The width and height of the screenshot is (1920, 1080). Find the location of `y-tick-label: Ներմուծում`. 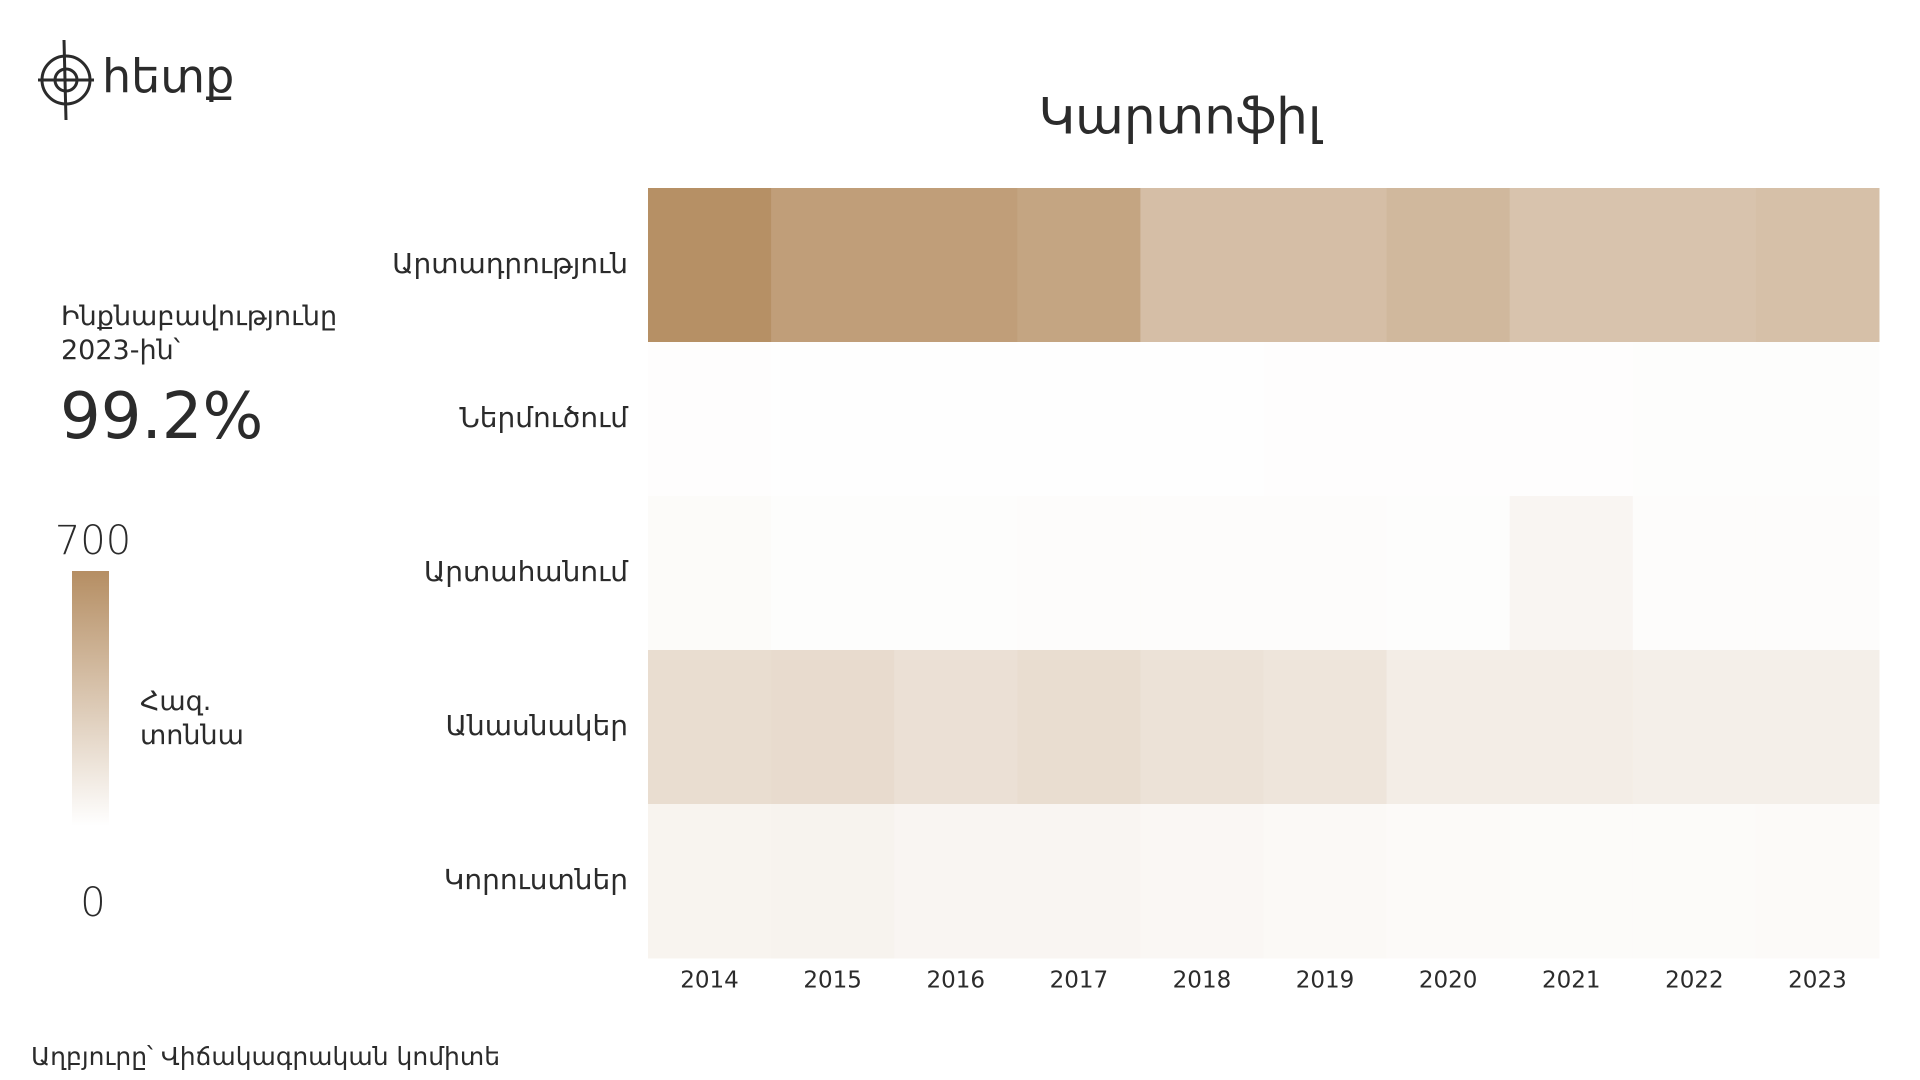

y-tick-label: Ներմուծում is located at coordinates (544, 417).